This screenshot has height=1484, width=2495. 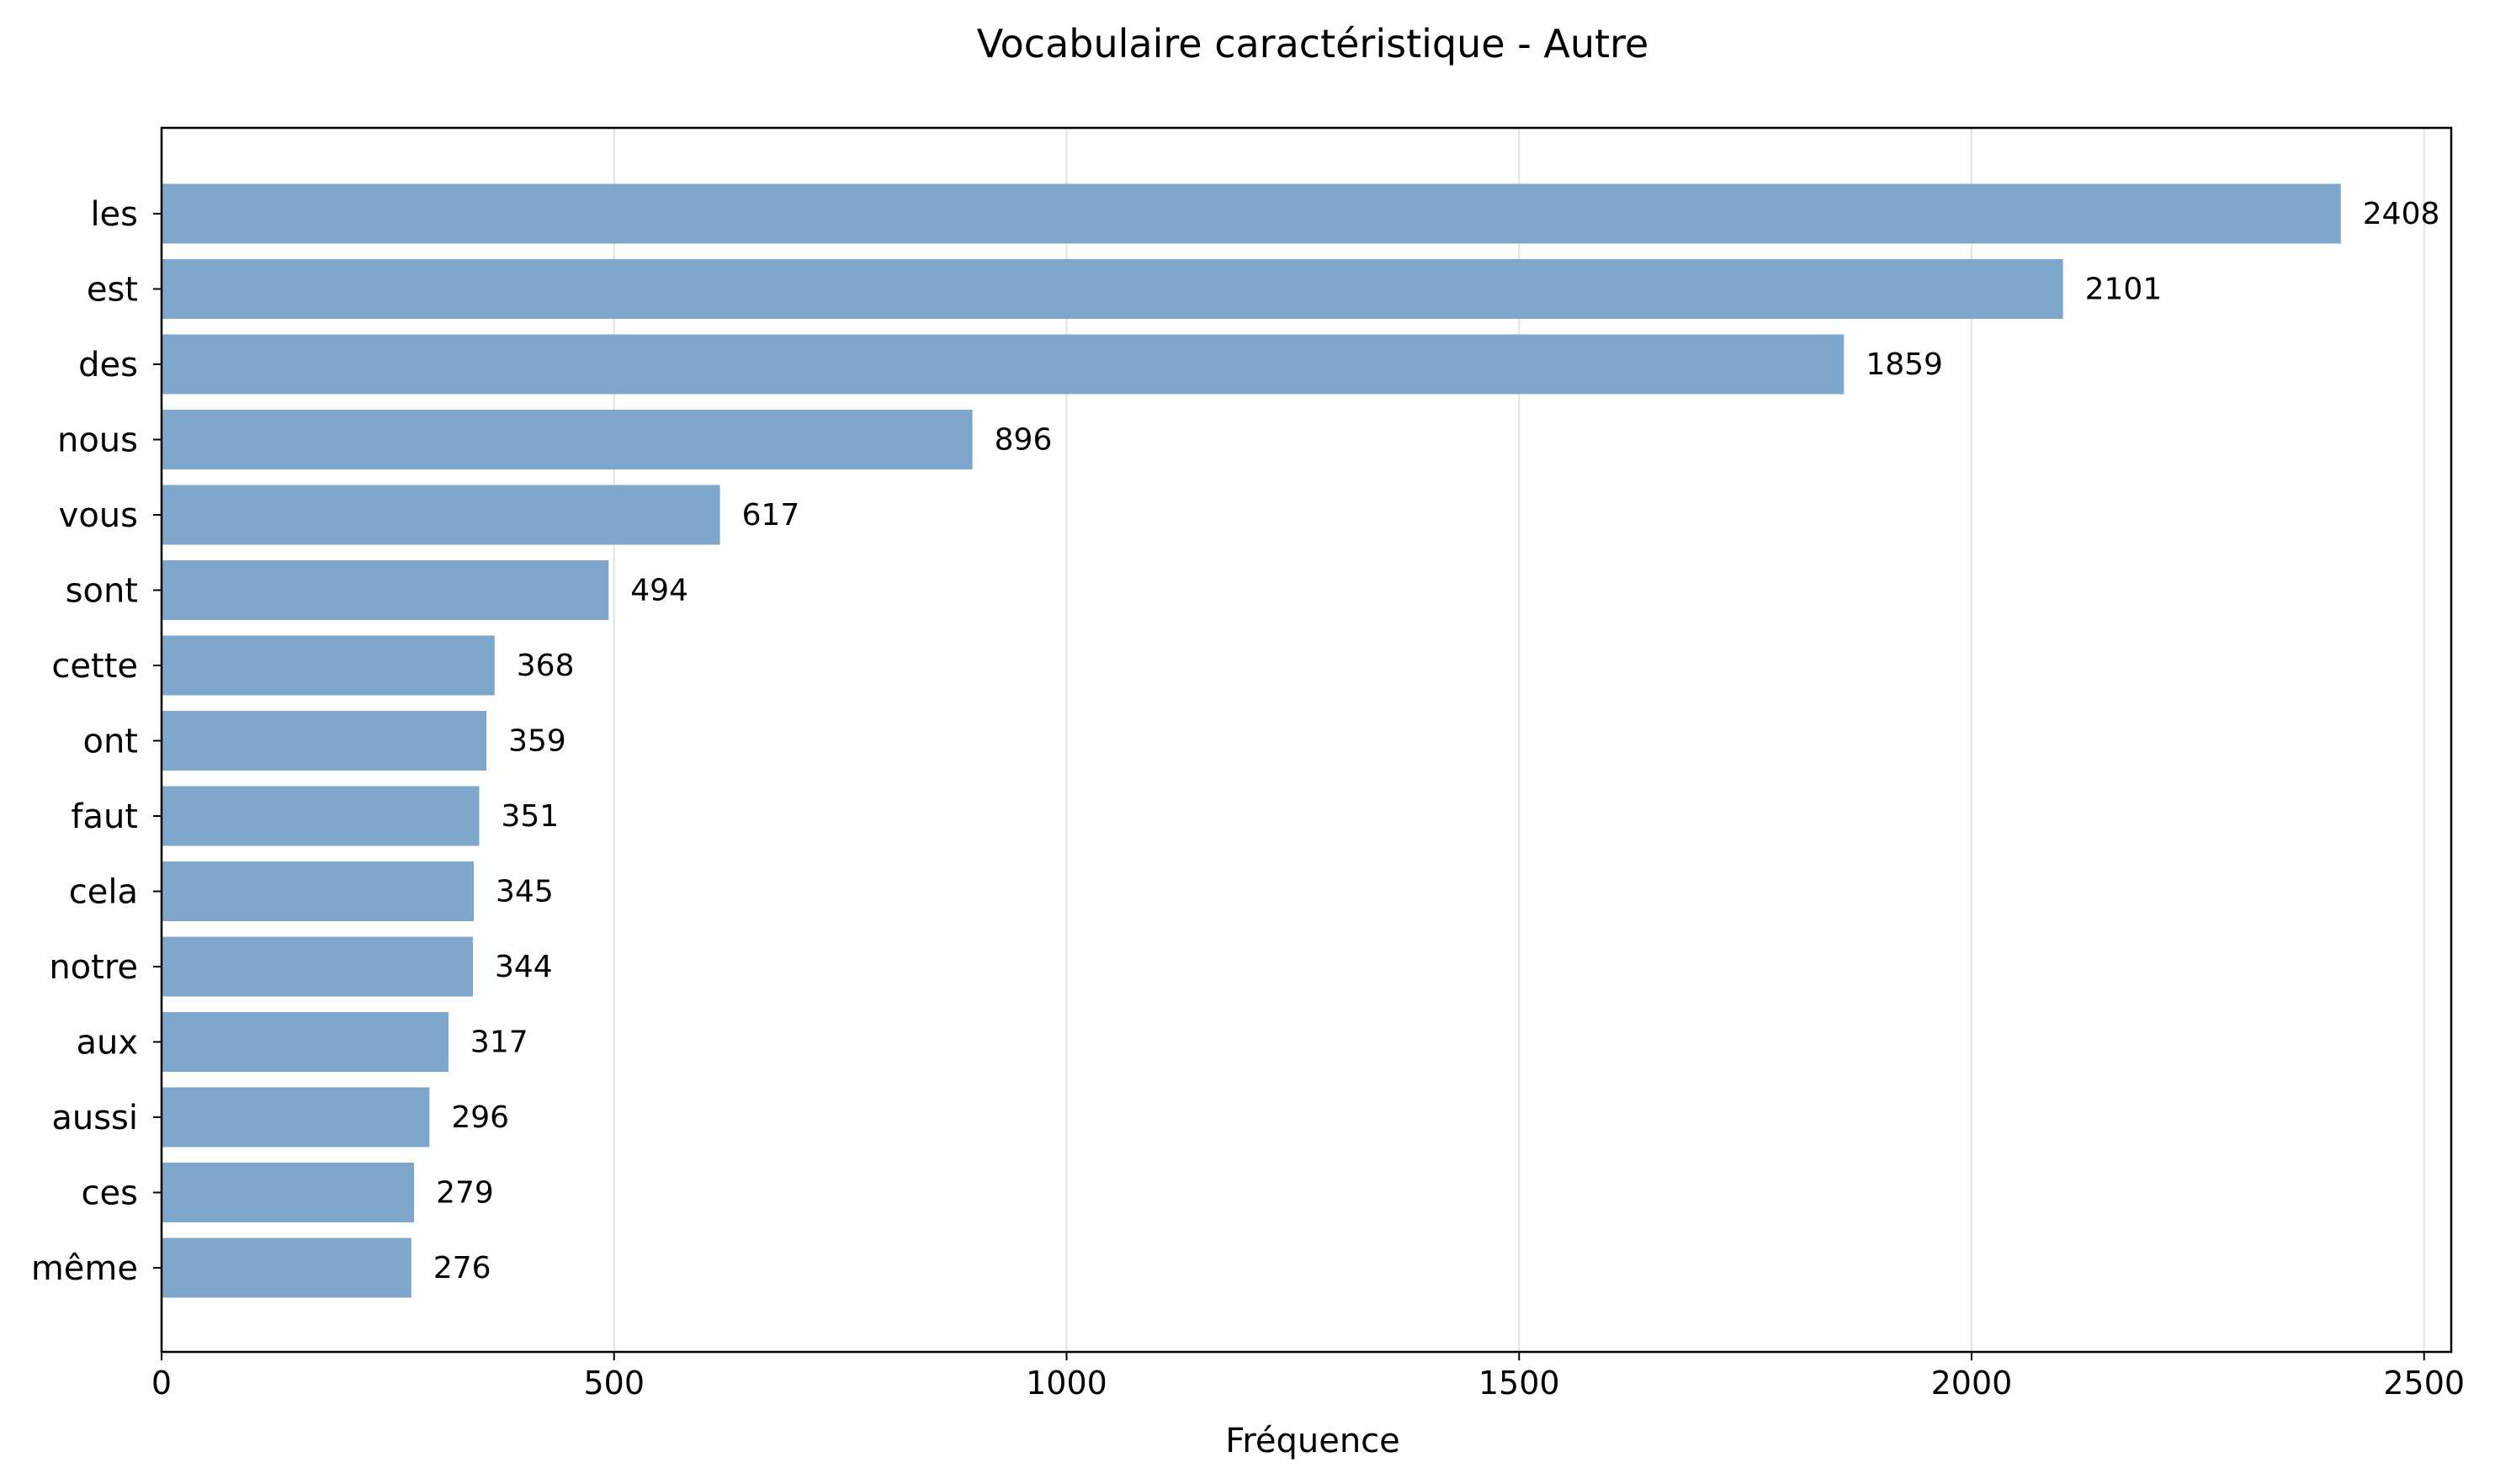 What do you see at coordinates (1312, 1441) in the screenshot?
I see `x-axis-label: Fréquence` at bounding box center [1312, 1441].